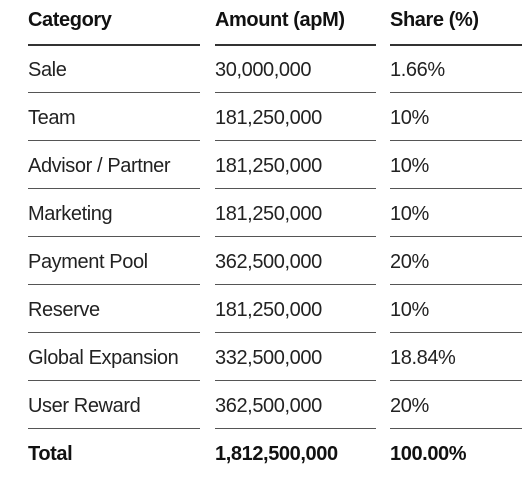  What do you see at coordinates (114, 214) in the screenshot?
I see `category-cell: Marketing` at bounding box center [114, 214].